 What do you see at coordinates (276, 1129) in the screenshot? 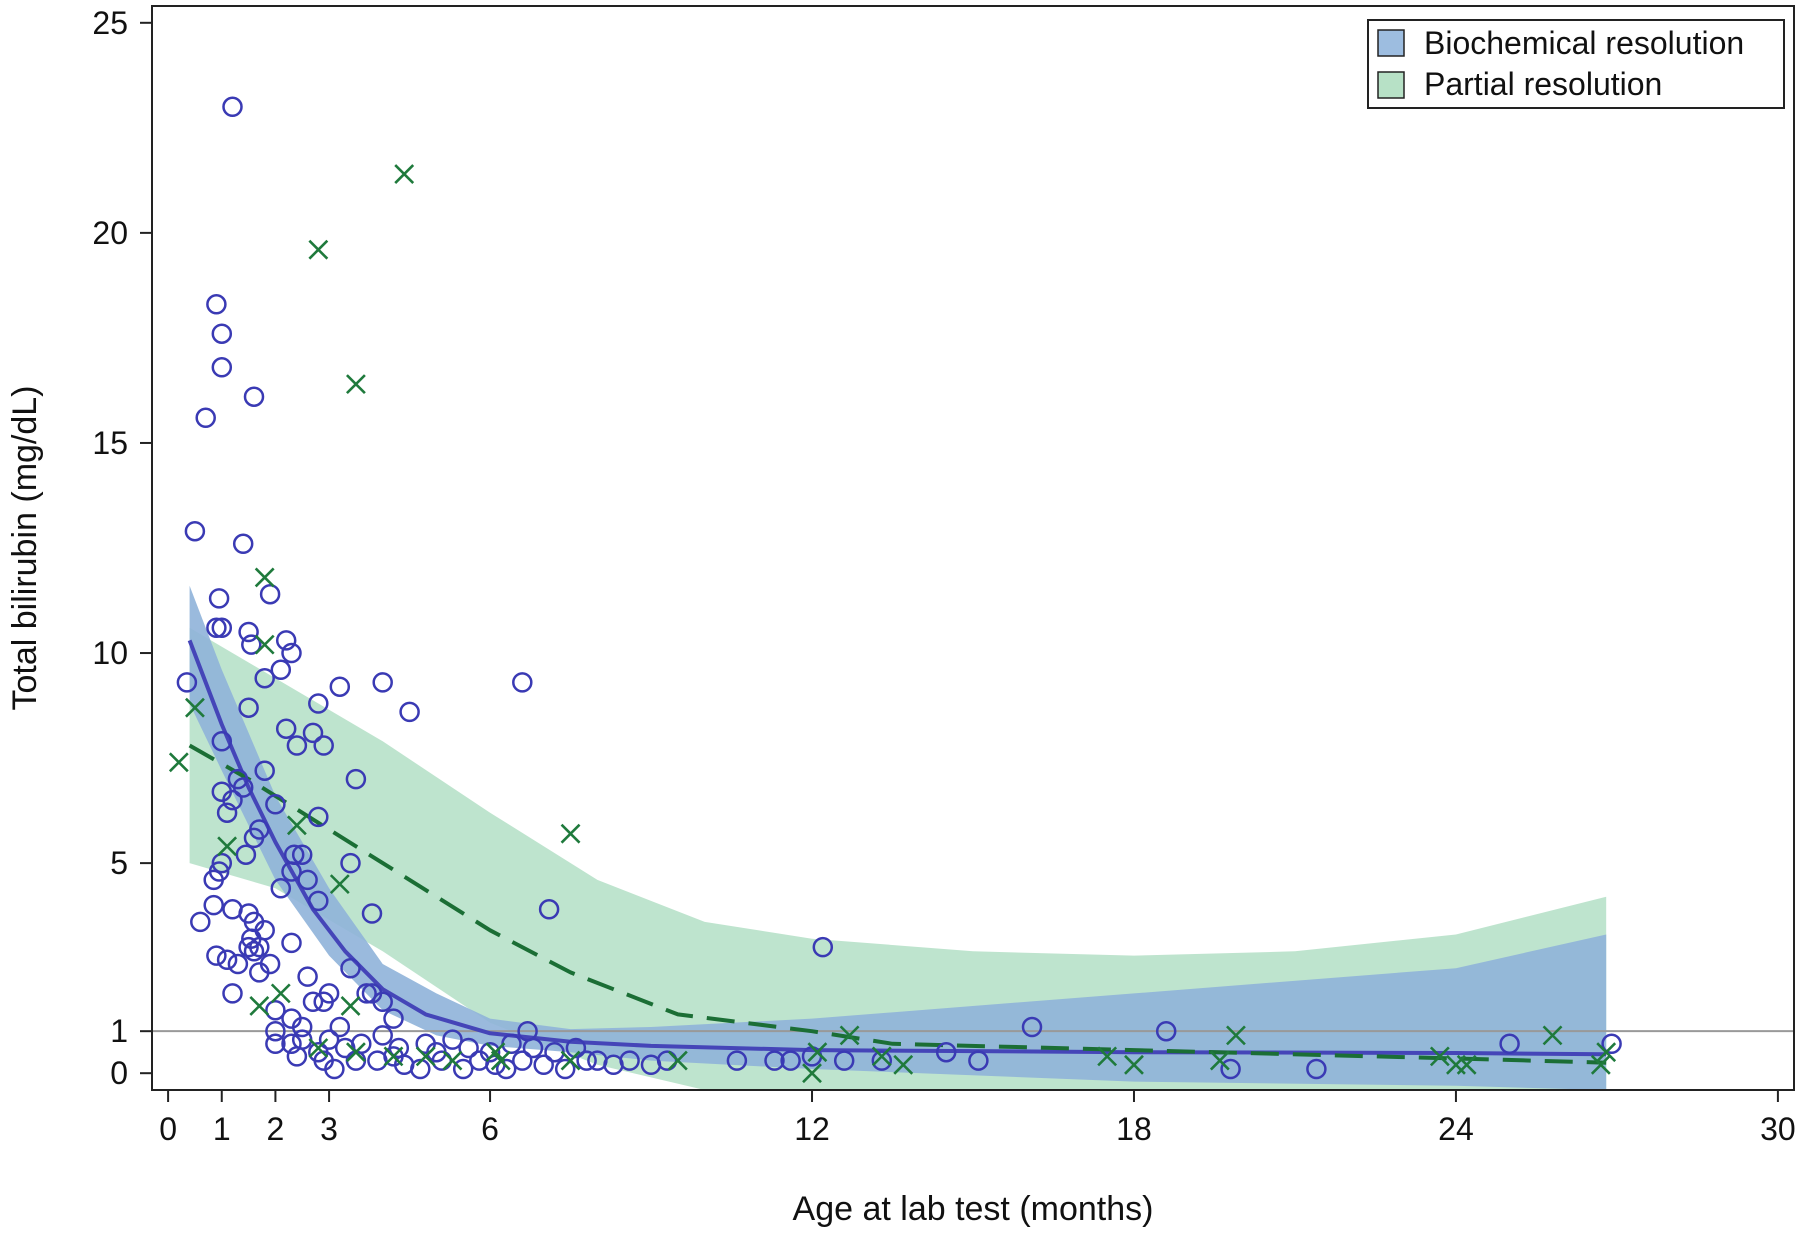
I see `x-tick-label: 2` at bounding box center [276, 1129].